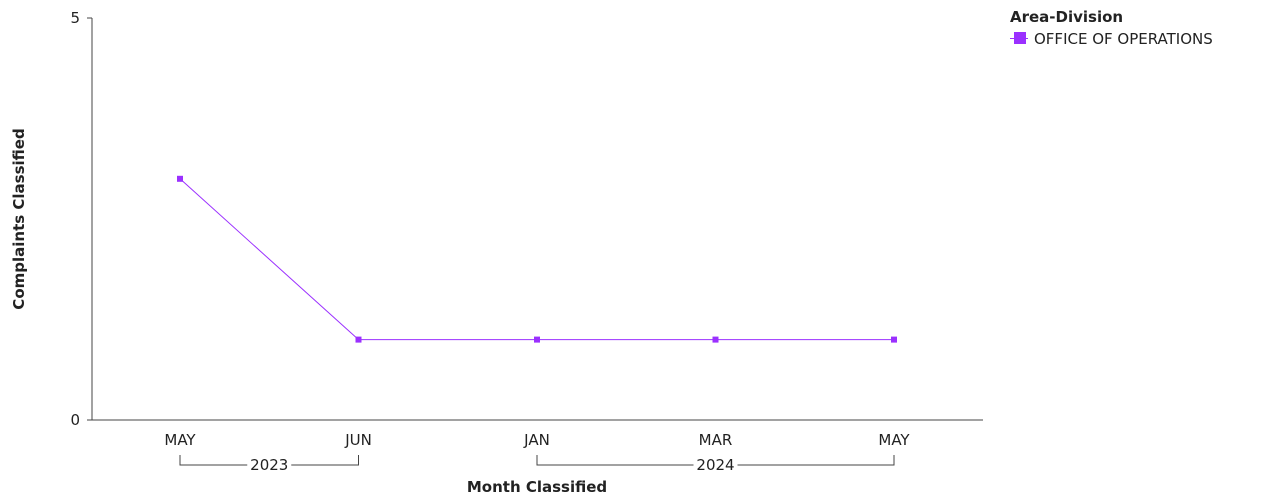  I want to click on year-group-label: 2024, so click(715, 465).